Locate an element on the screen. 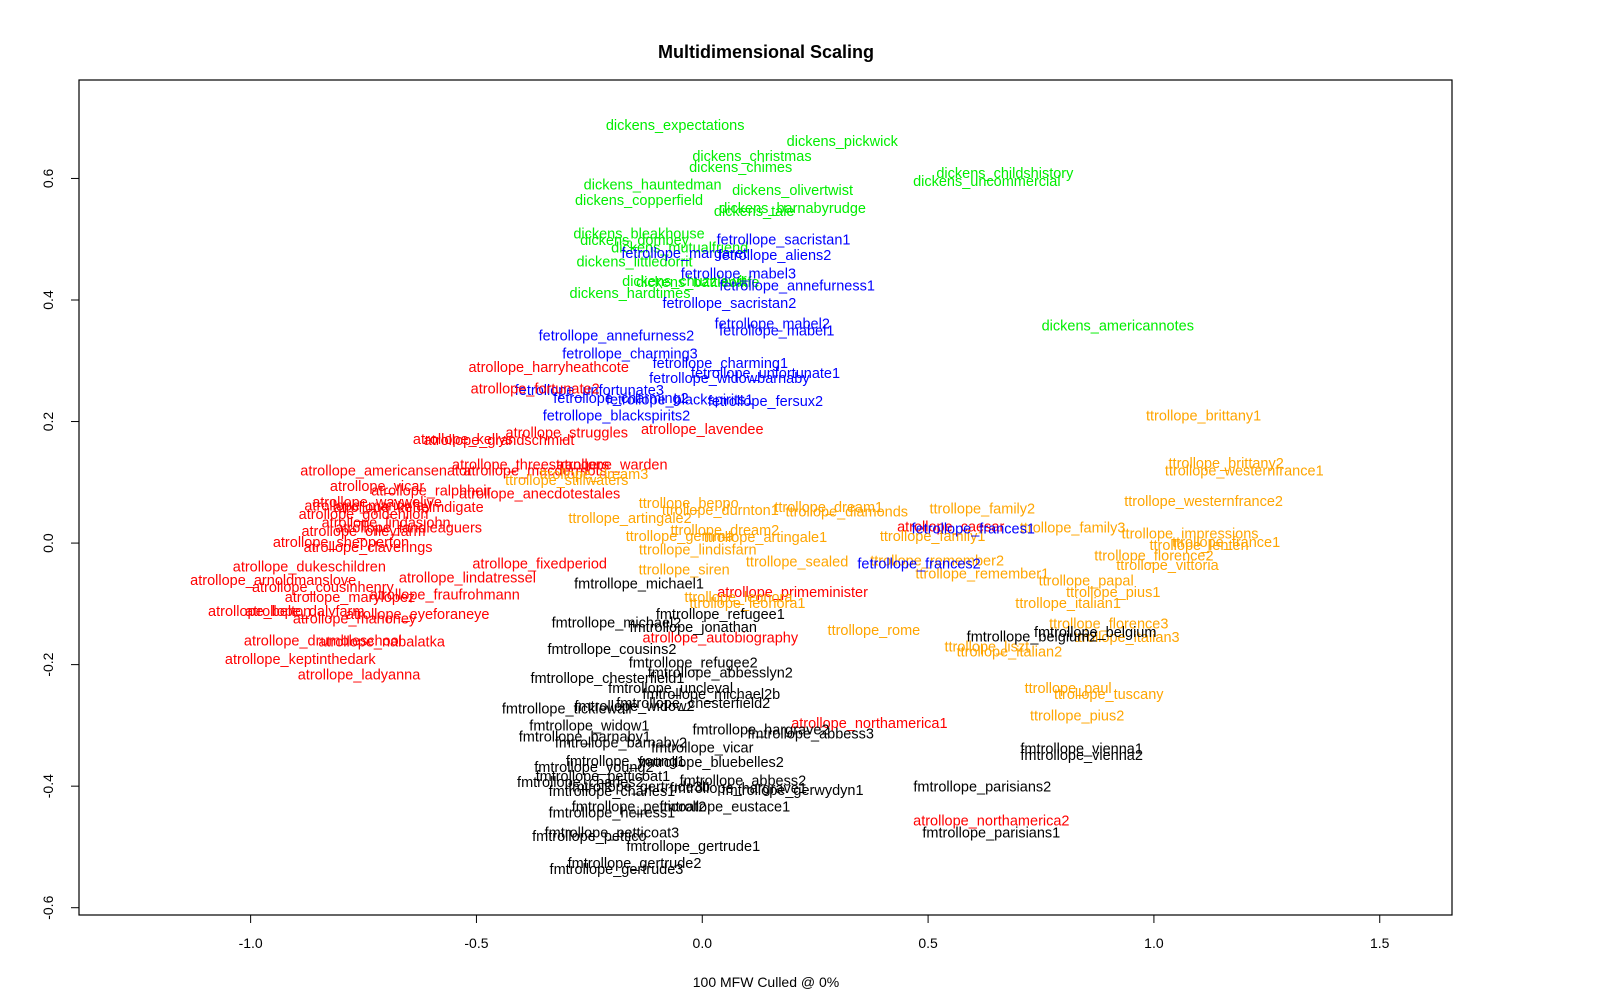  point-label-dickens: dickens_expectations is located at coordinates (675, 126).